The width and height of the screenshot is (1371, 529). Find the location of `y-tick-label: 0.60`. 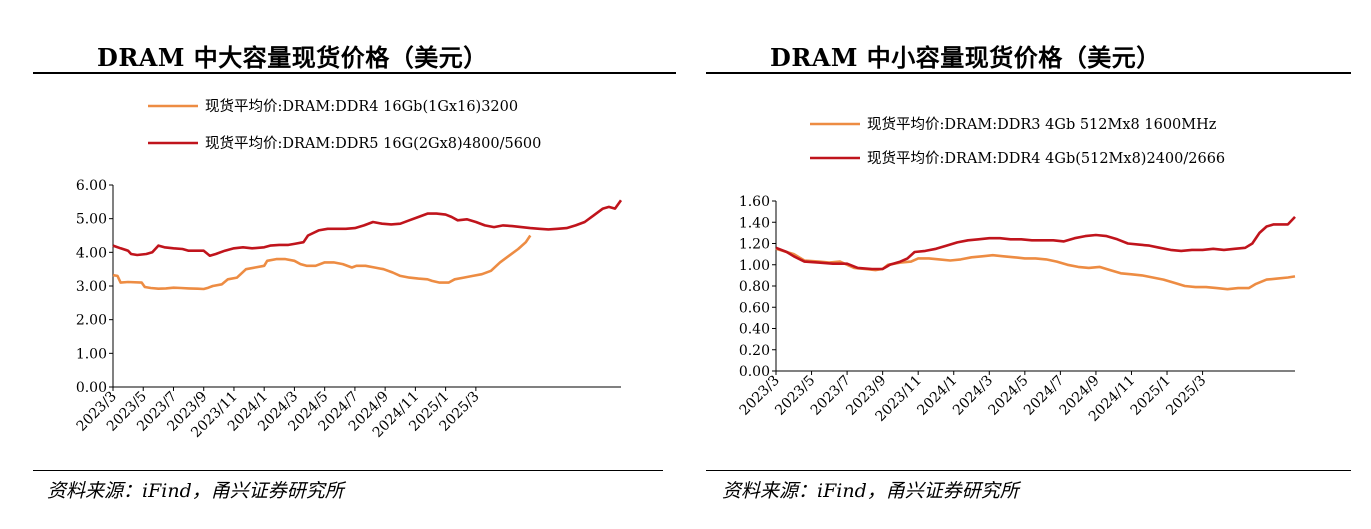

y-tick-label: 0.60 is located at coordinates (754, 308).